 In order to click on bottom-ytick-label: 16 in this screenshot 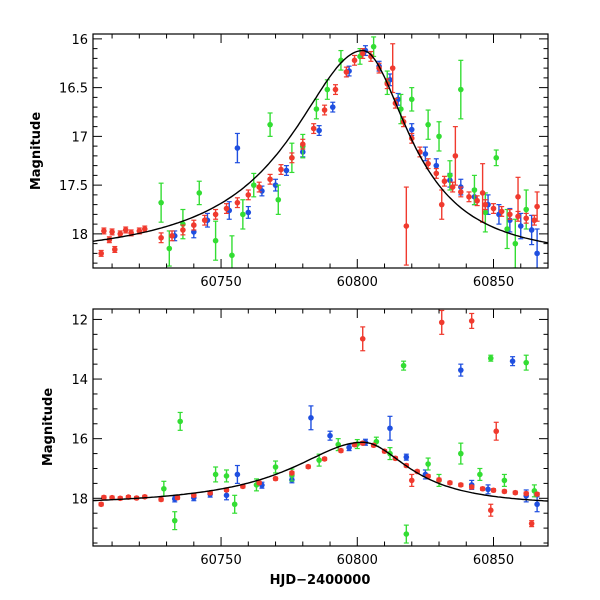, I will do `click(79, 440)`.